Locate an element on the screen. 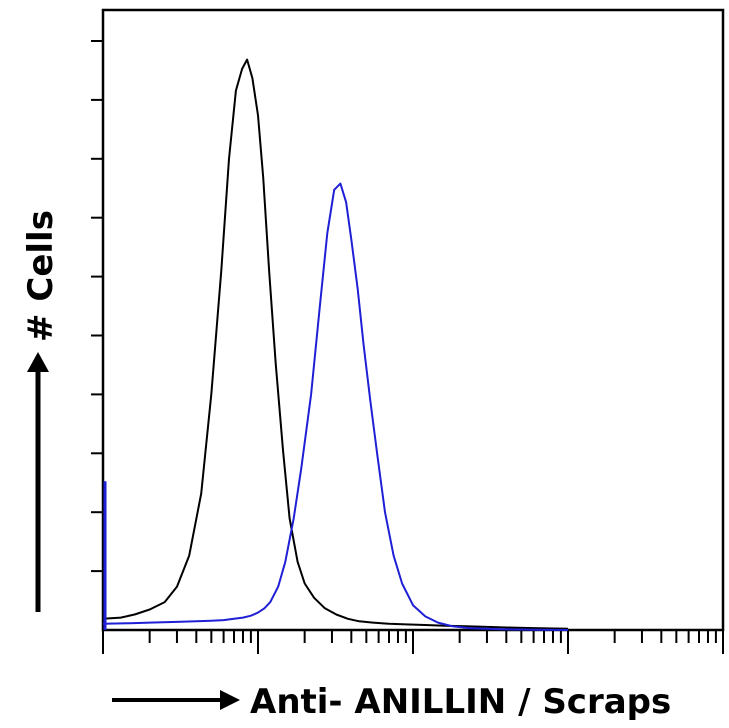 This screenshot has height=728, width=729. y-axis-arrowhead is located at coordinates (38, 362).